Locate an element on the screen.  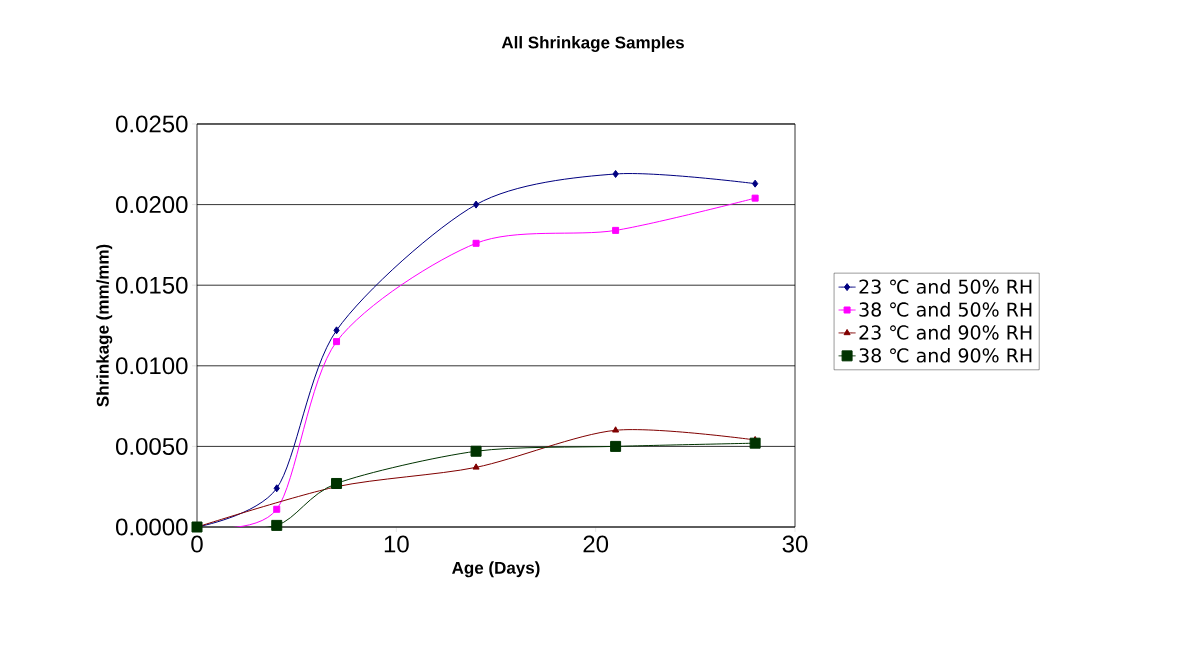
legend-label: 23 ℃ and 90% RH is located at coordinates (945, 332).